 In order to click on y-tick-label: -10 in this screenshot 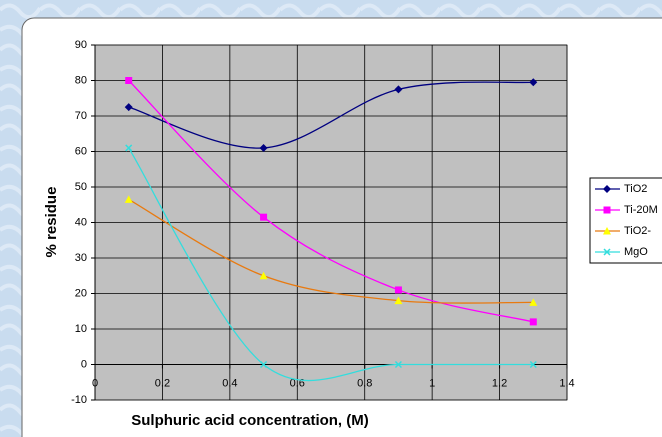, I will do `click(79, 400)`.